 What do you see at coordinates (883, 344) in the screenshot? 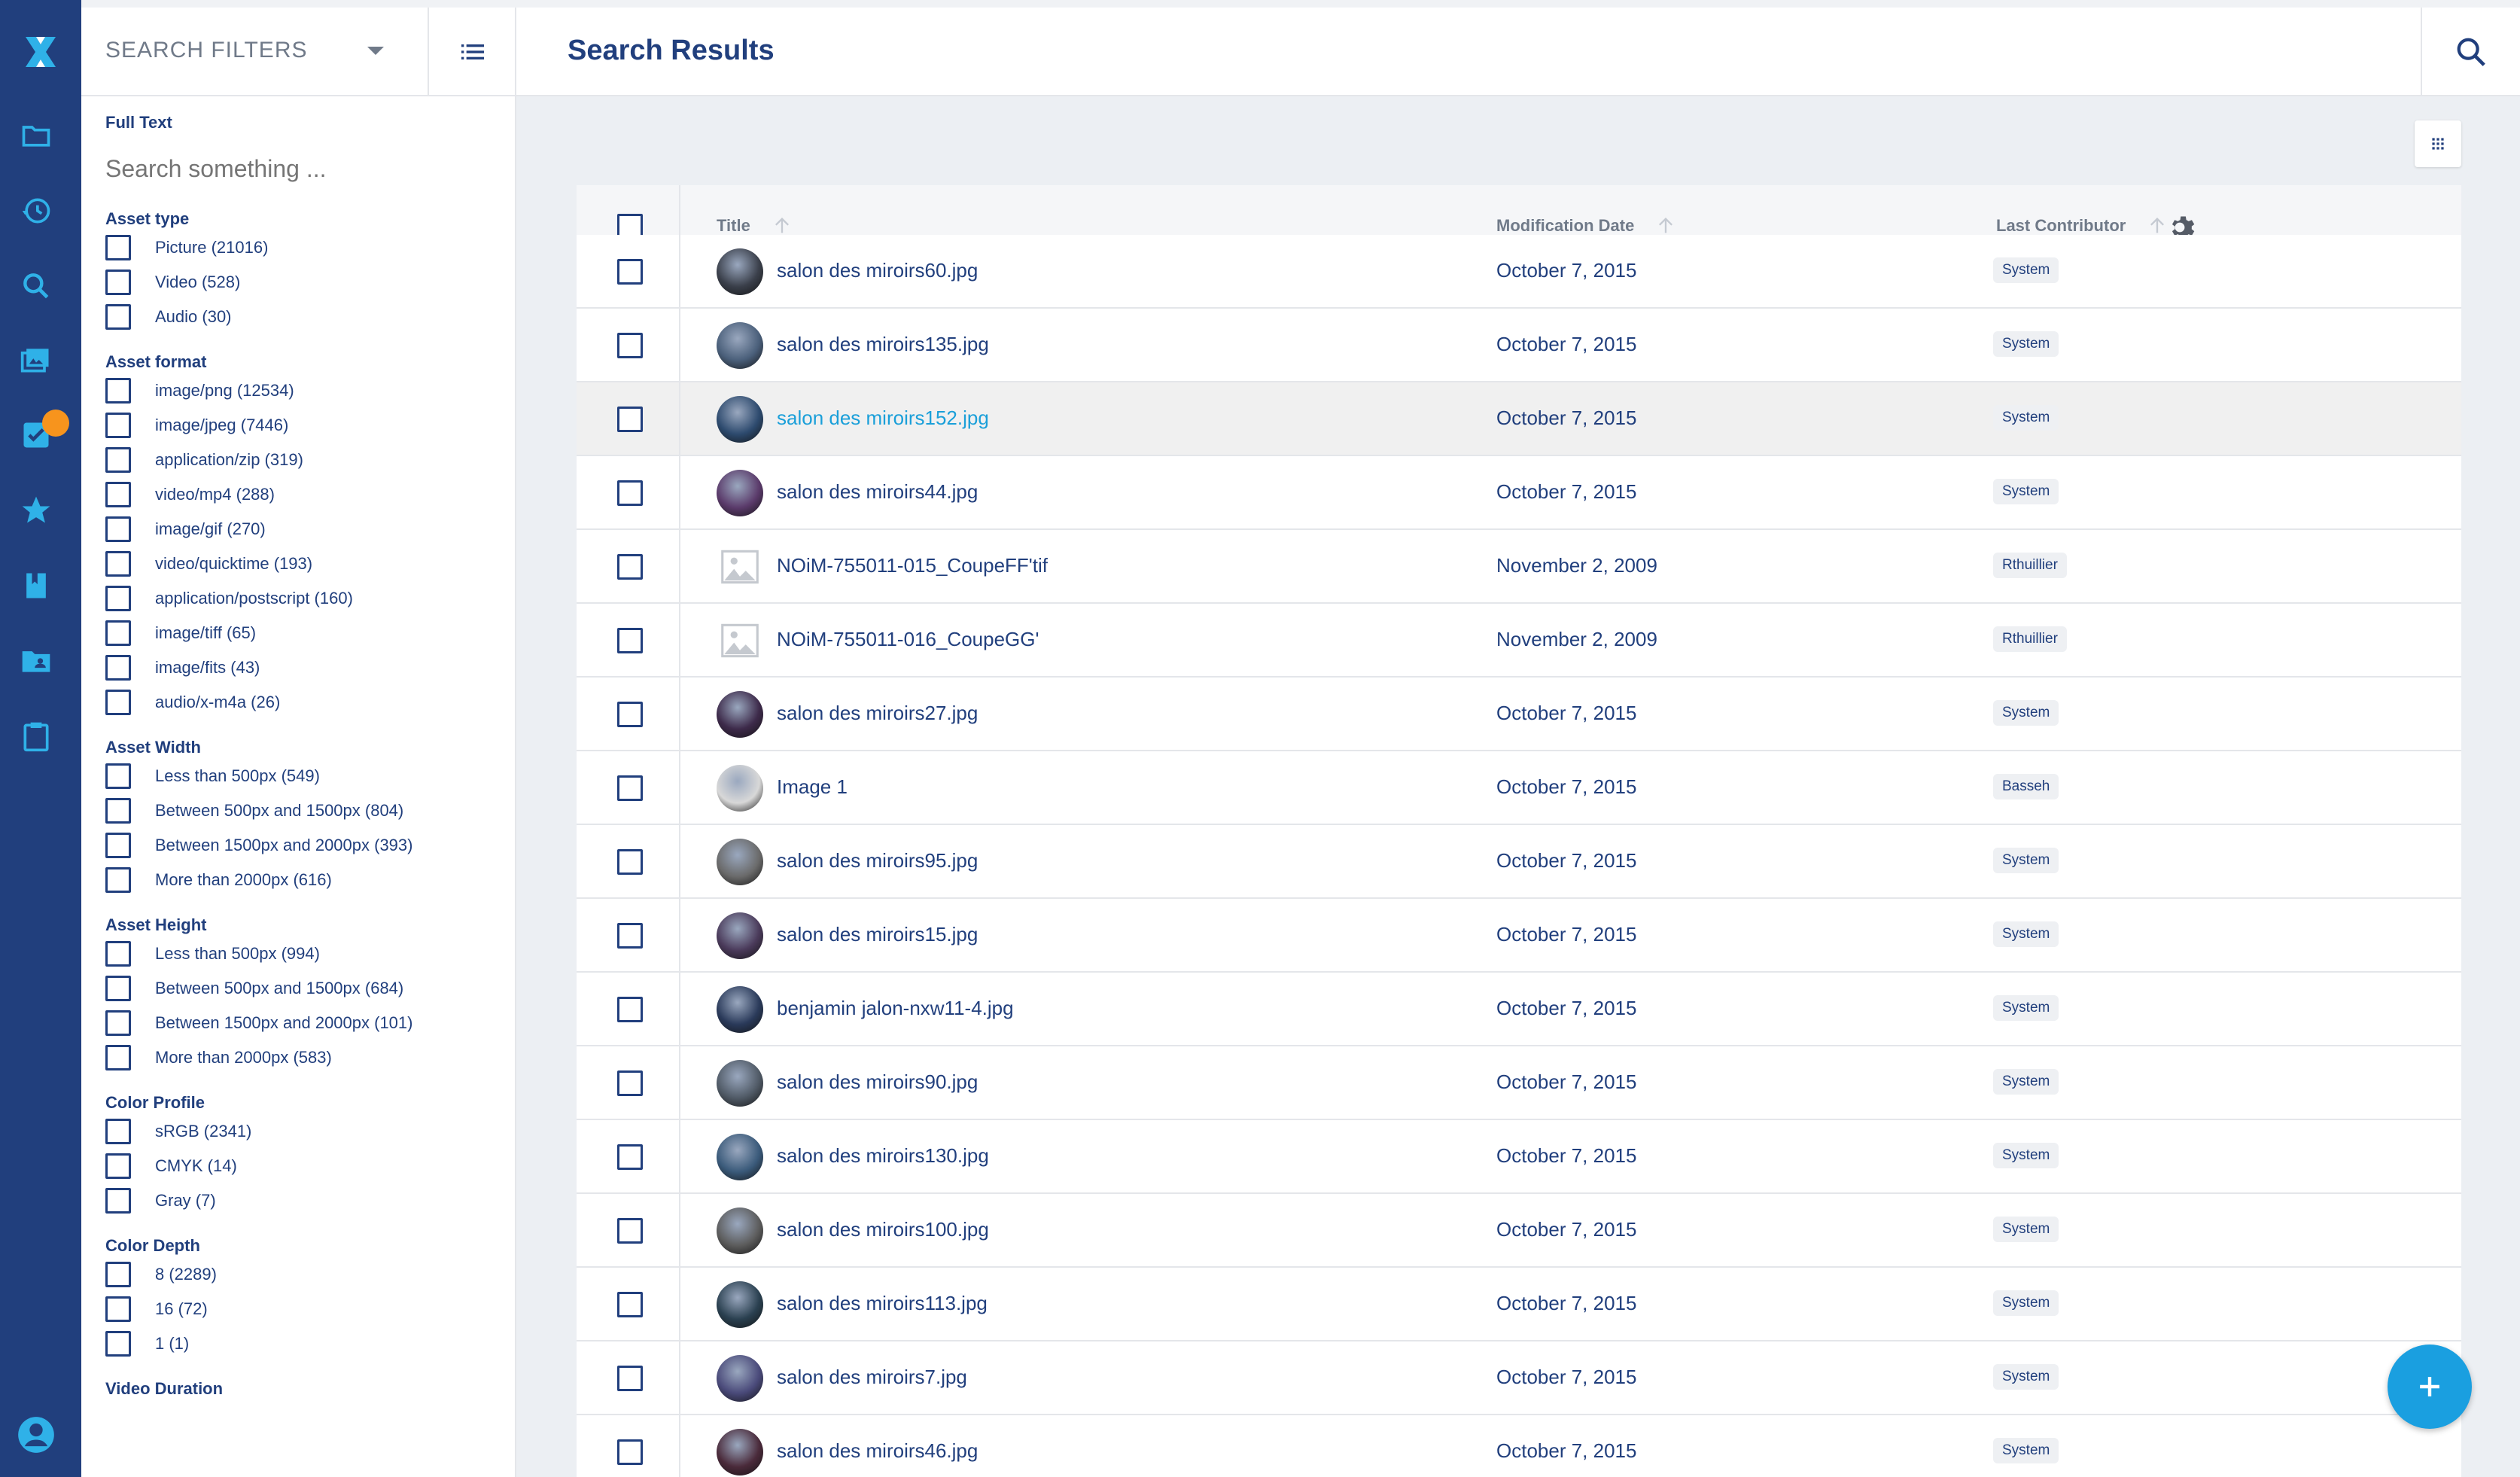
I see `asset-title-link: salon des miroirs135.jpg` at bounding box center [883, 344].